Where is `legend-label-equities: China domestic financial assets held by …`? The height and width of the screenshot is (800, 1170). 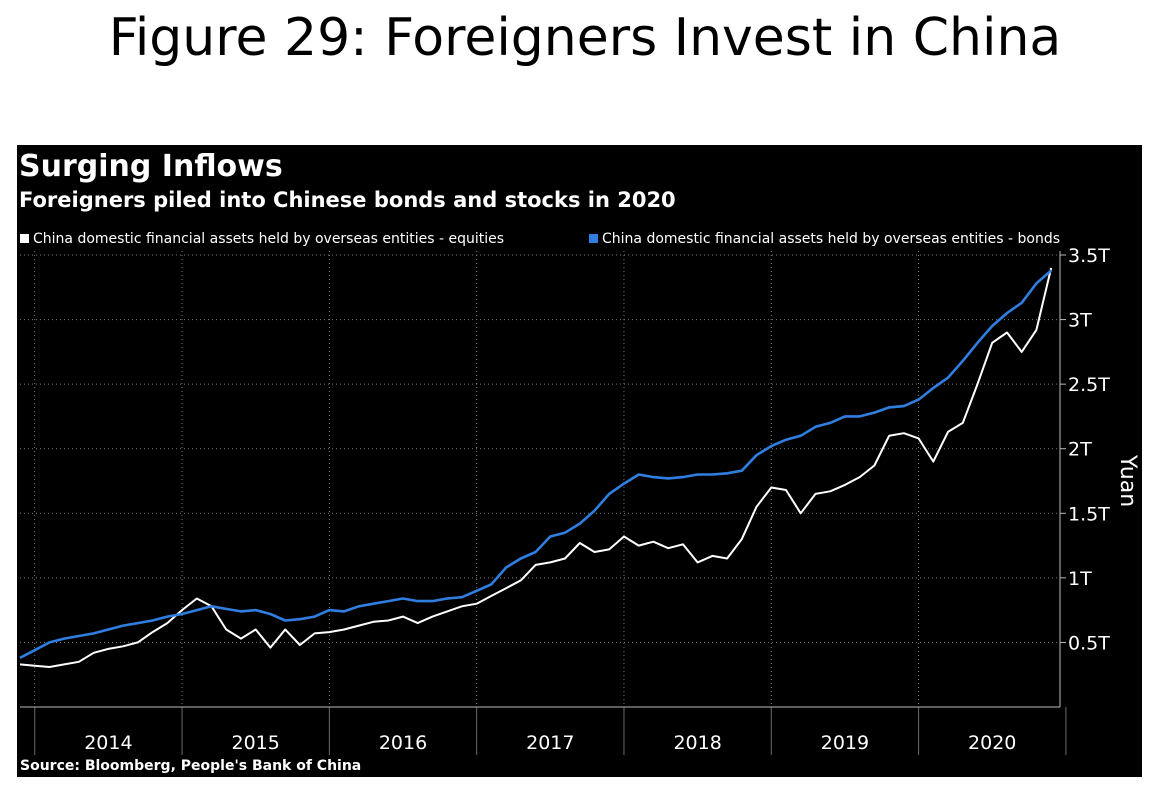 legend-label-equities: China domestic financial assets held by … is located at coordinates (269, 239).